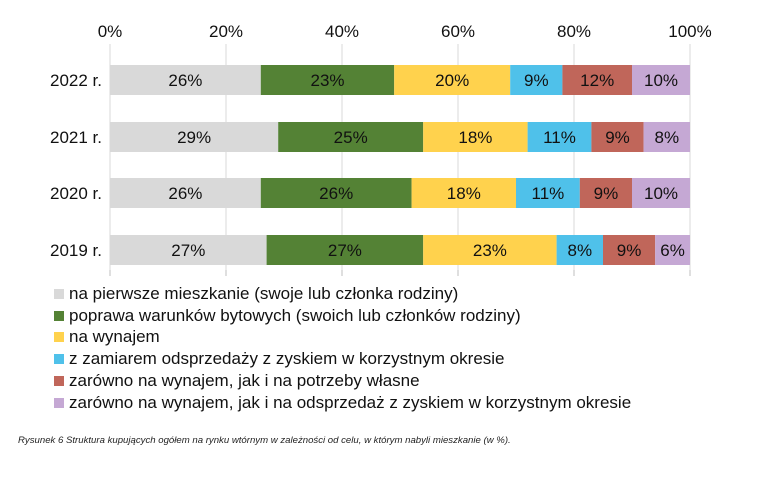 This screenshot has height=483, width=774. I want to click on data-label: 25%, so click(351, 137).